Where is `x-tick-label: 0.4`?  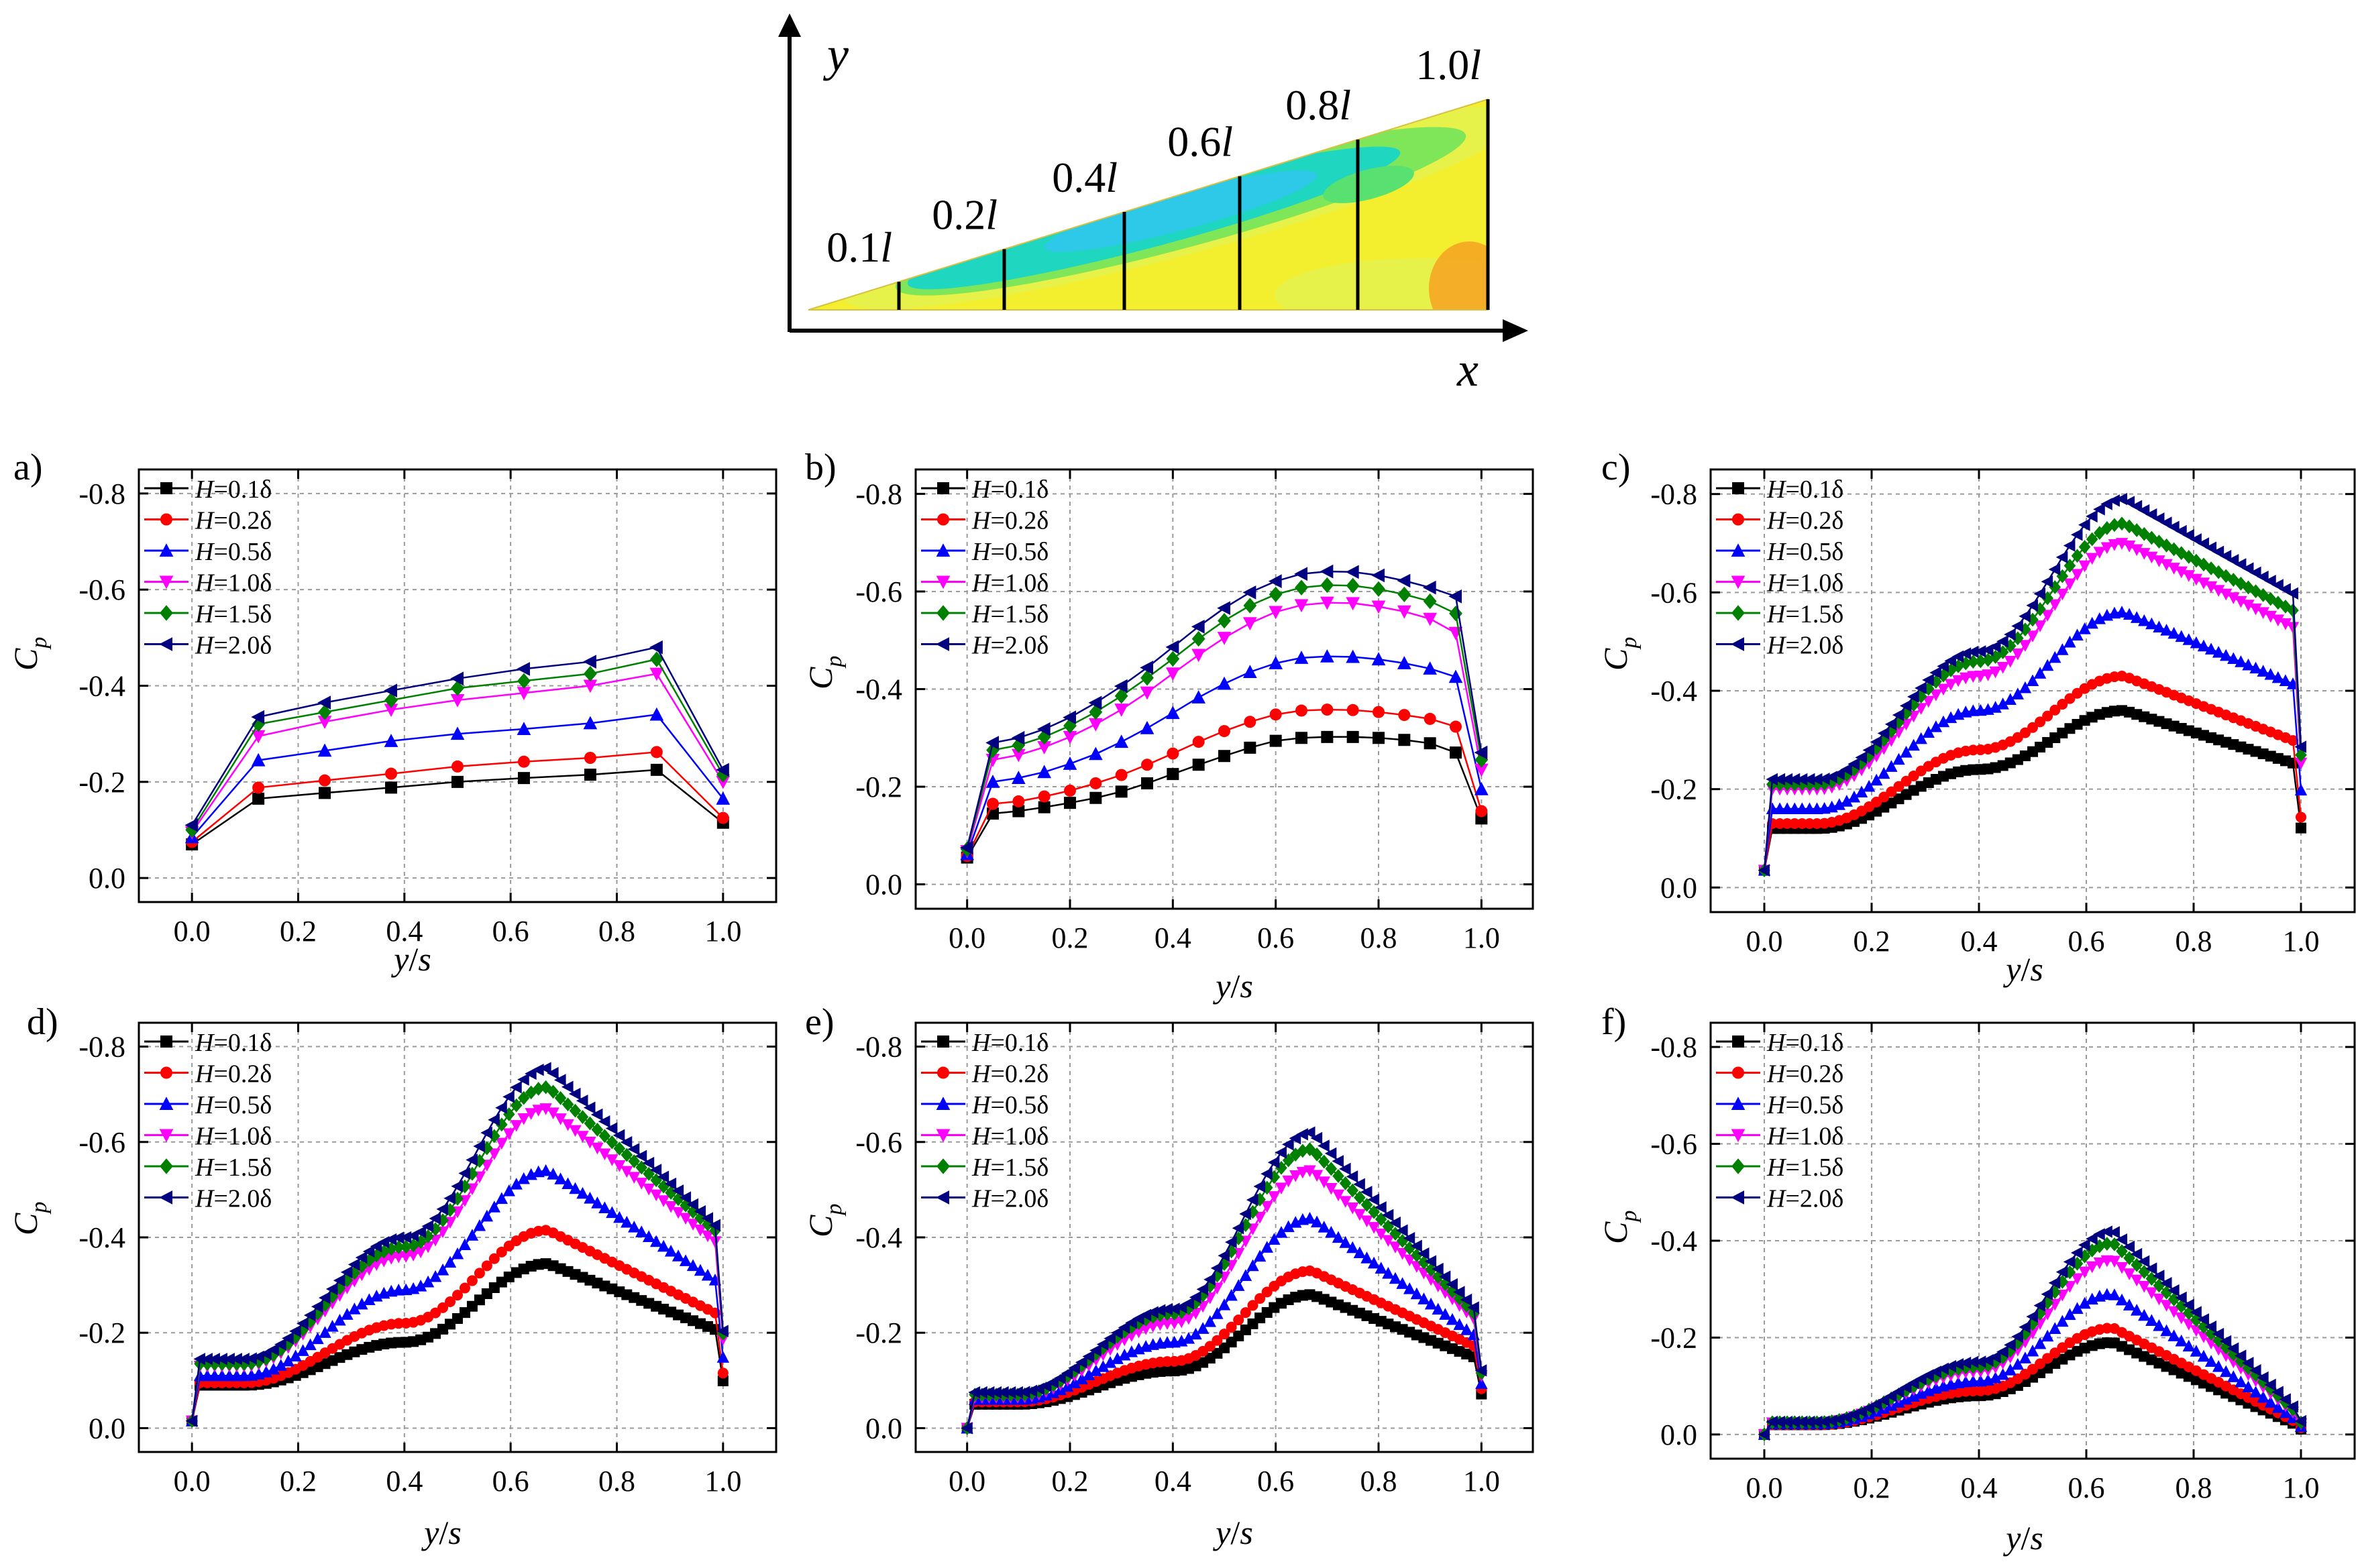 x-tick-label: 0.4 is located at coordinates (404, 1481).